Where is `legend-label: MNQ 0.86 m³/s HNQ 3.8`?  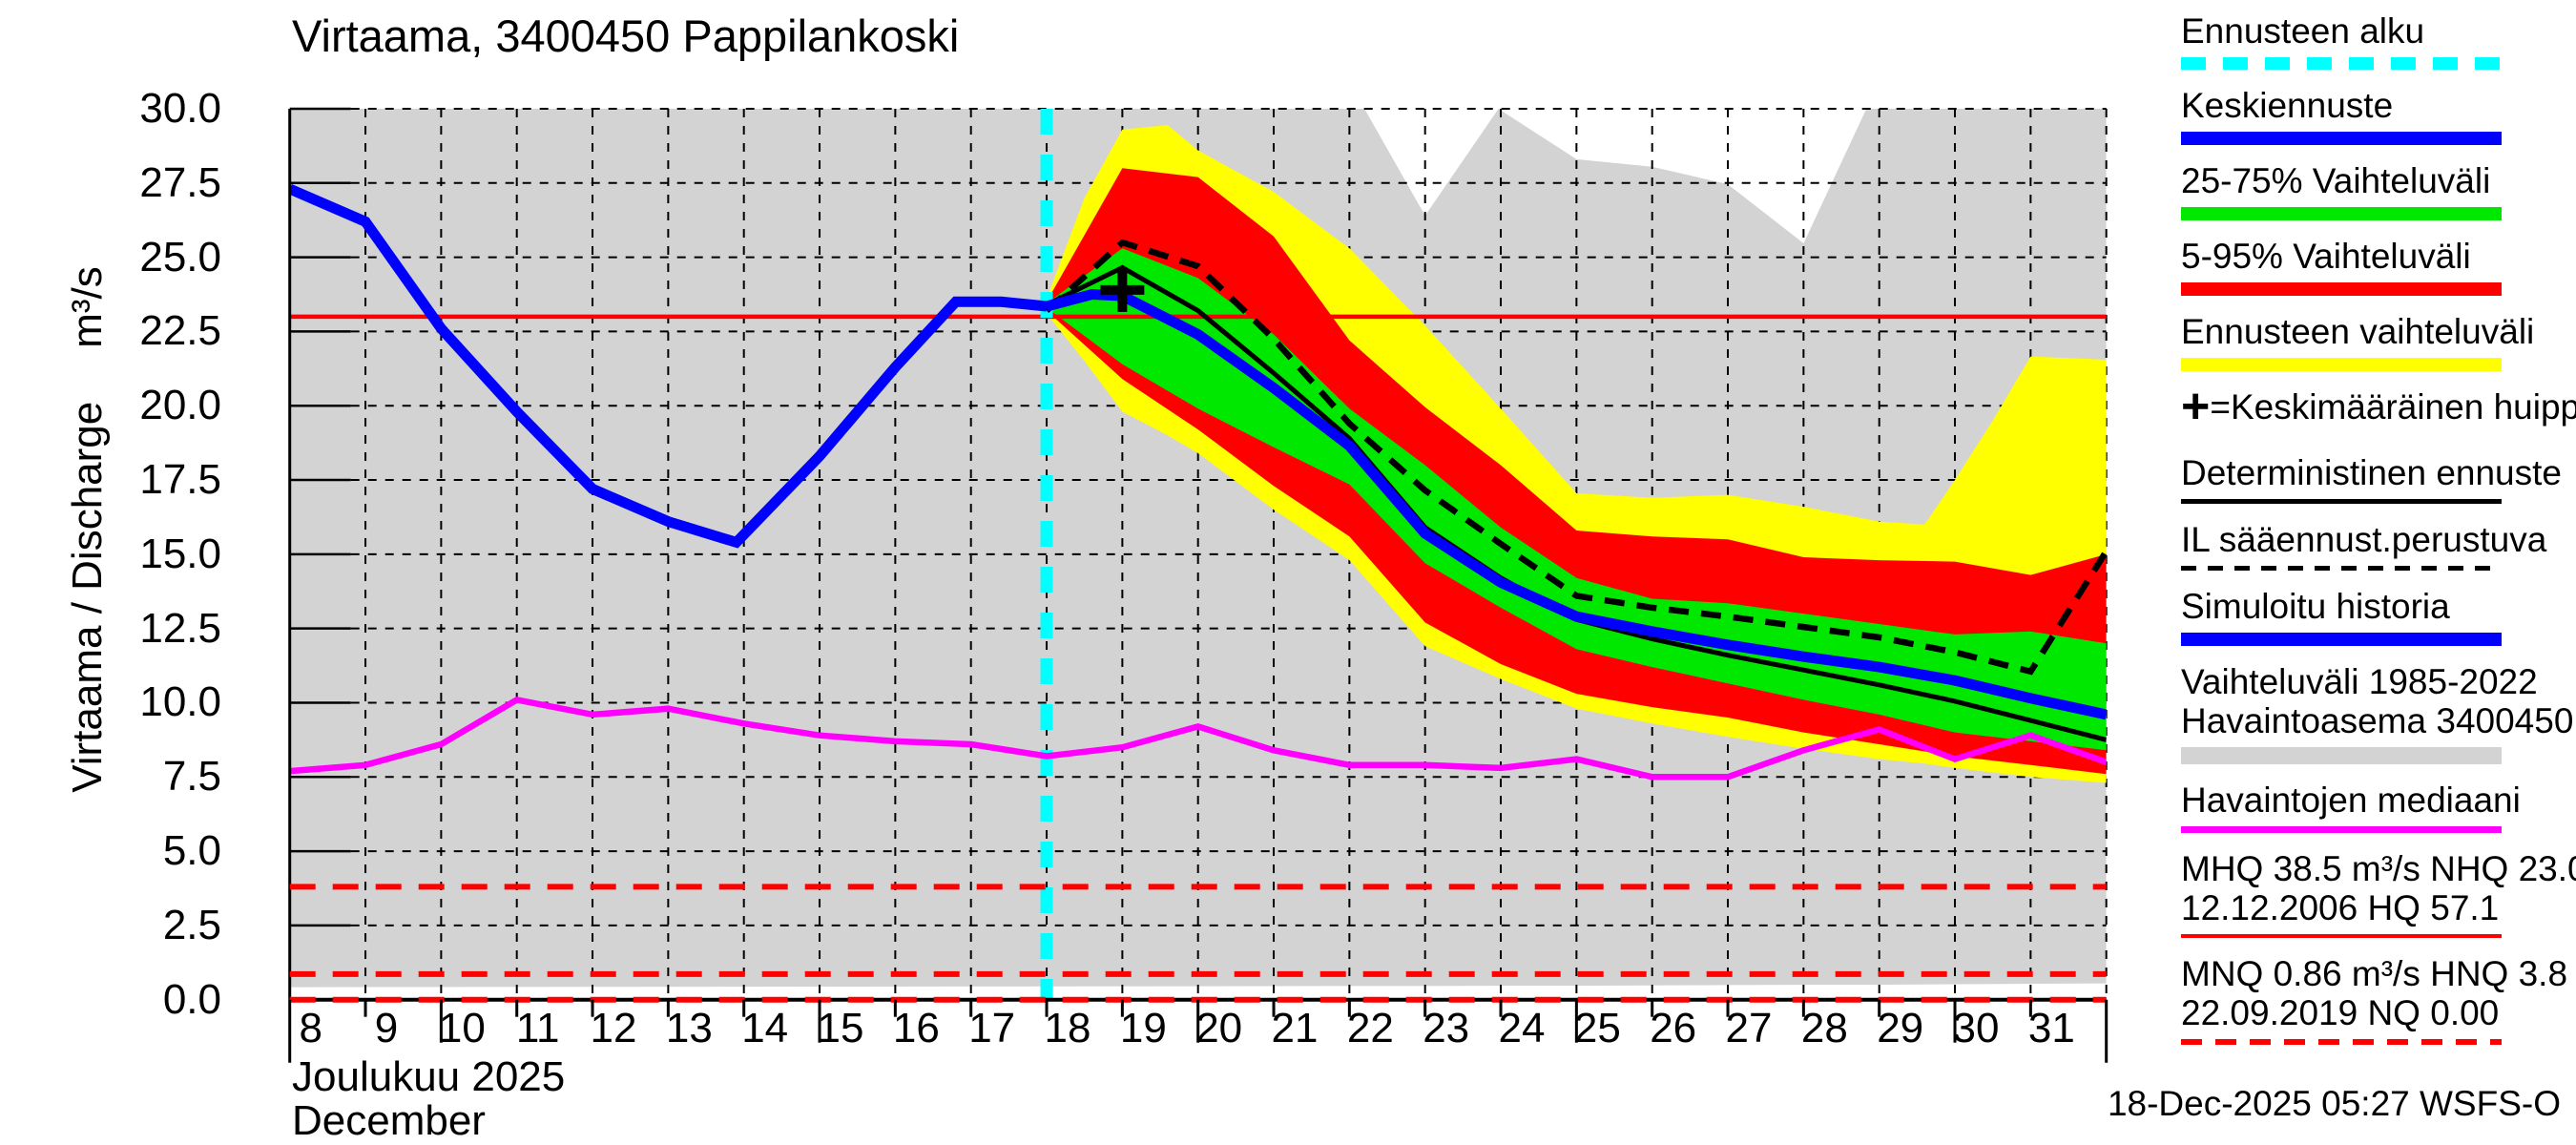
legend-label: MNQ 0.86 m³/s HNQ 3.8 is located at coordinates (2374, 974).